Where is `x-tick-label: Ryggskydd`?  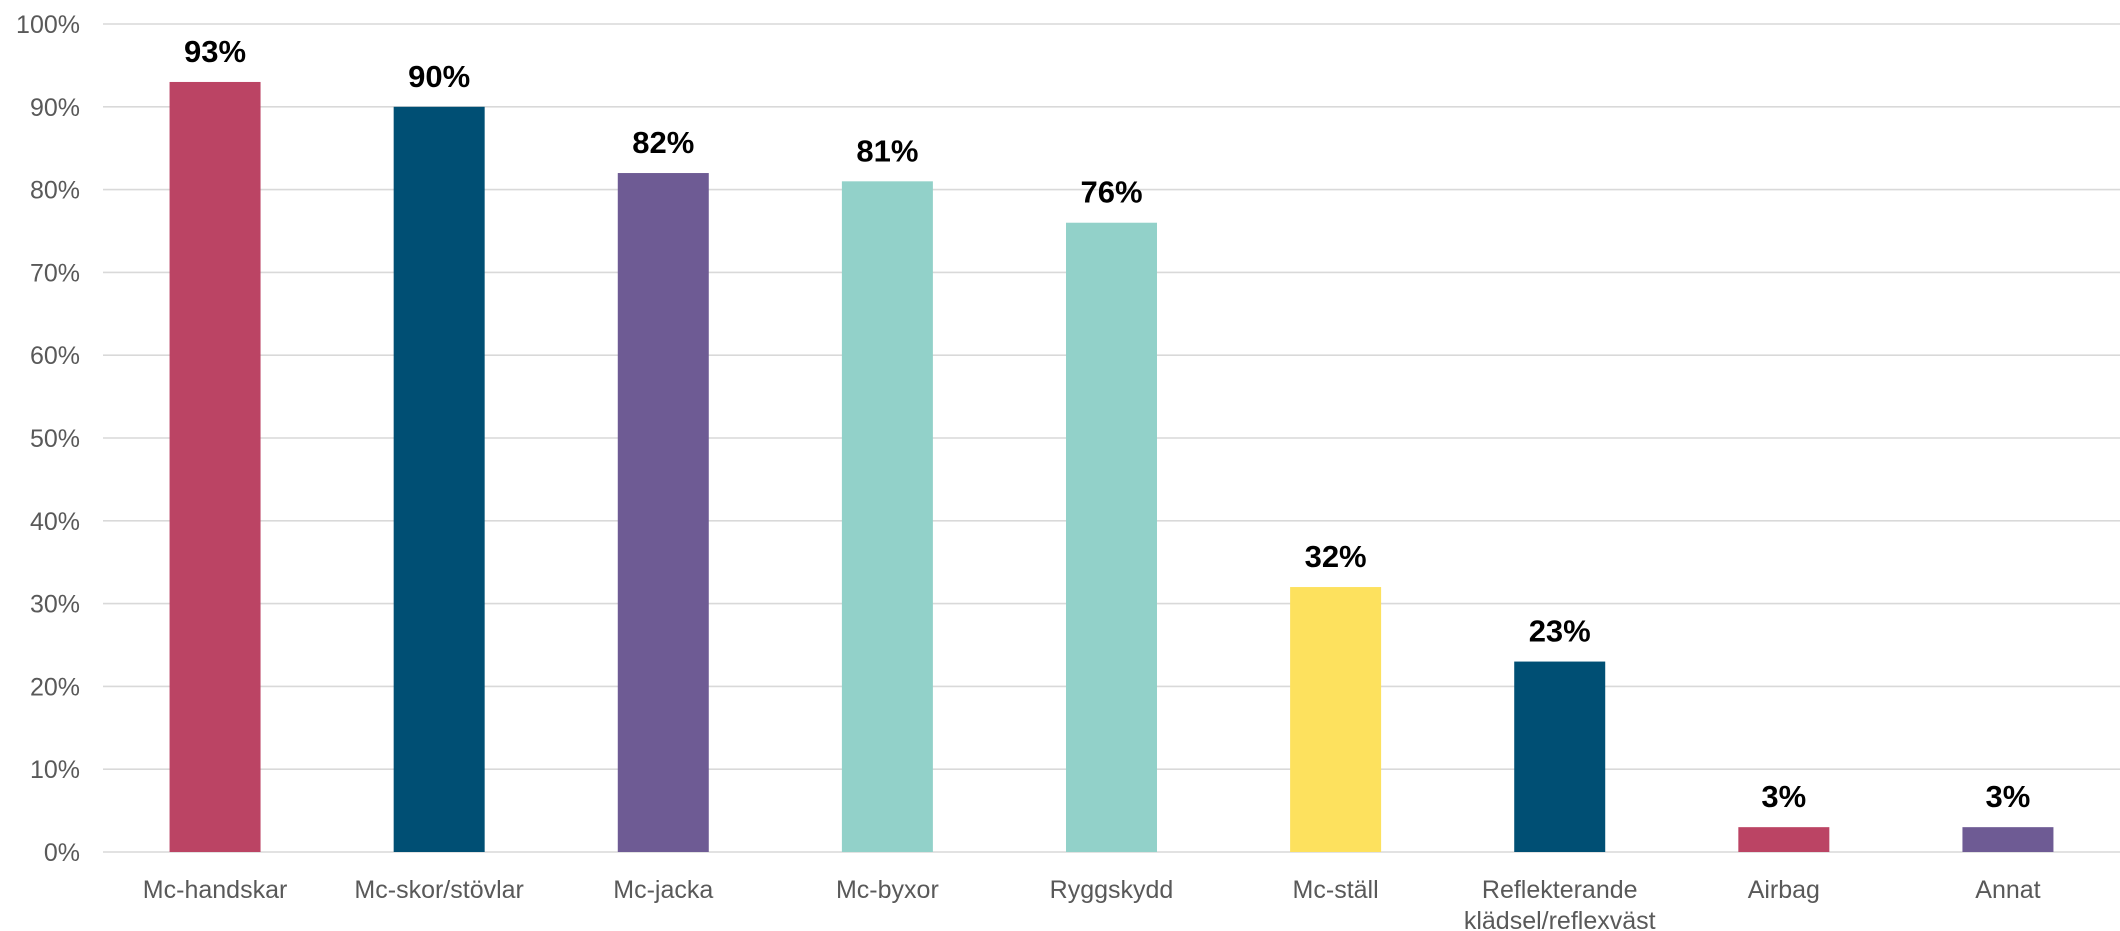
x-tick-label: Ryggskydd is located at coordinates (1112, 890).